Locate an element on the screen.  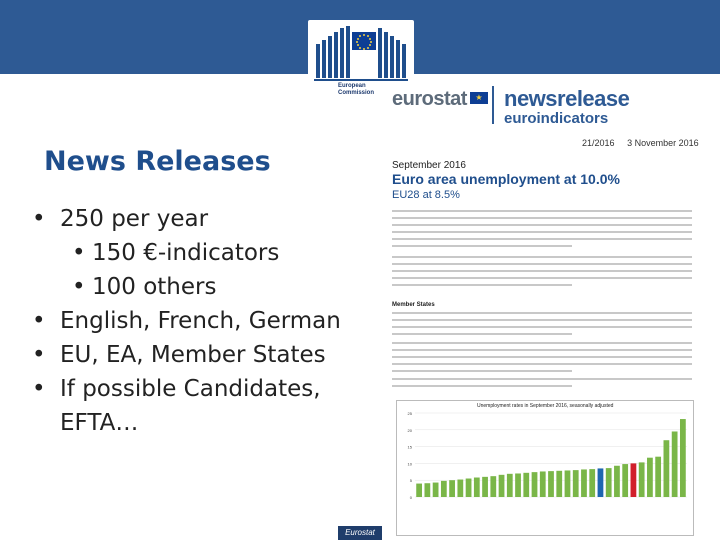
bullet-item: EU, EA, Member States is located at coordinates (184, 355).